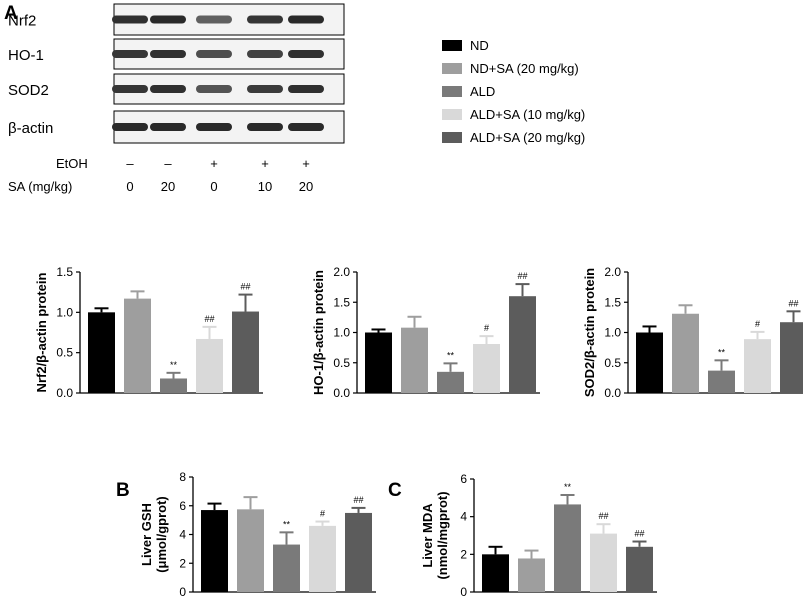  What do you see at coordinates (524, 68) in the screenshot?
I see `legend-label-1: ND+SA (20 mg/kg)` at bounding box center [524, 68].